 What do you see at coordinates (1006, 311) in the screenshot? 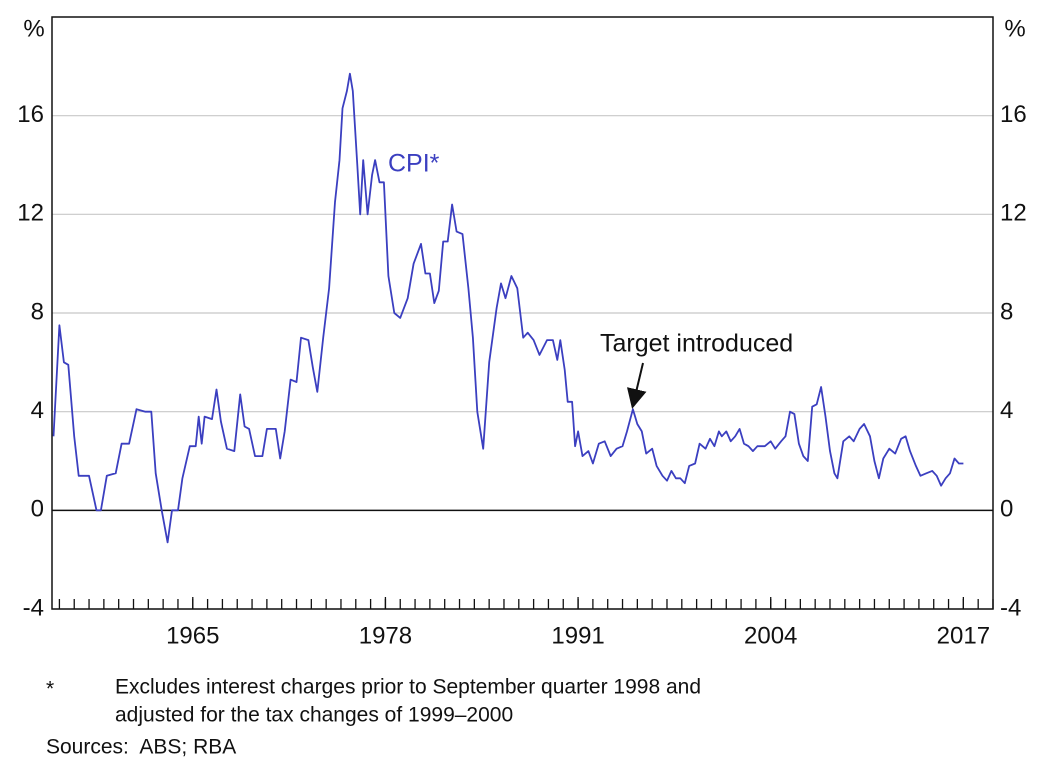
I see `y-tick-label-right: 8` at bounding box center [1006, 311].